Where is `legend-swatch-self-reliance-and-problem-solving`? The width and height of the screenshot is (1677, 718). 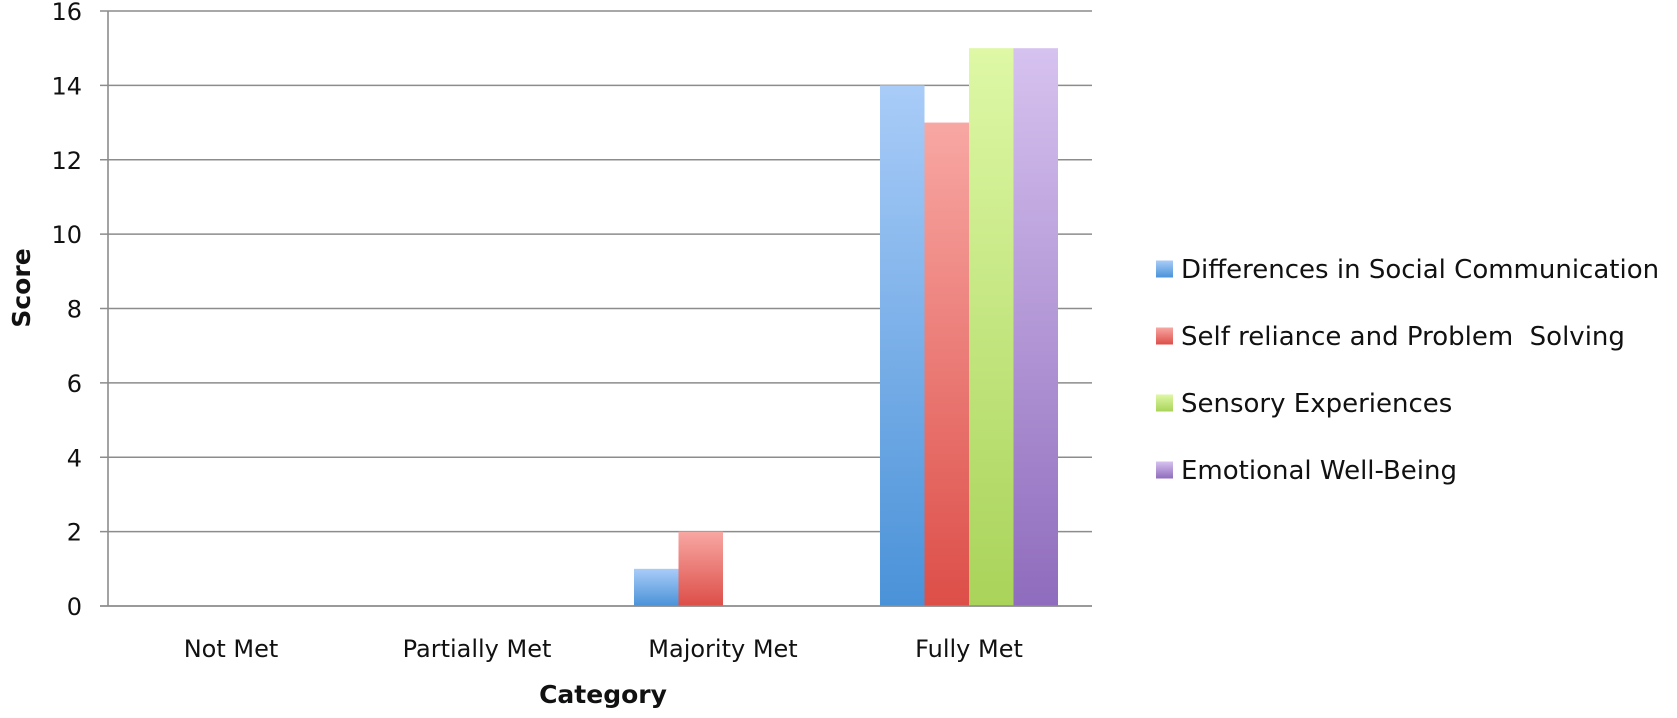
legend-swatch-self-reliance-and-problem-solving is located at coordinates (1164, 336).